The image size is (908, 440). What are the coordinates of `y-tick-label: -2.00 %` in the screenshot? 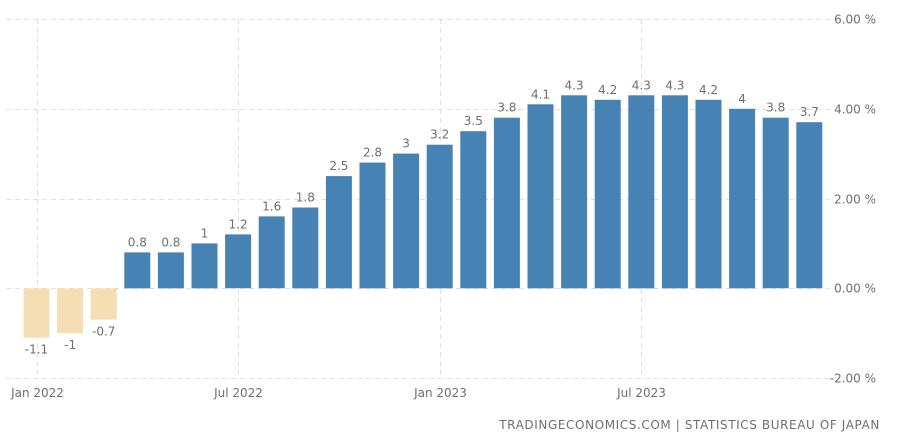 It's located at (853, 379).